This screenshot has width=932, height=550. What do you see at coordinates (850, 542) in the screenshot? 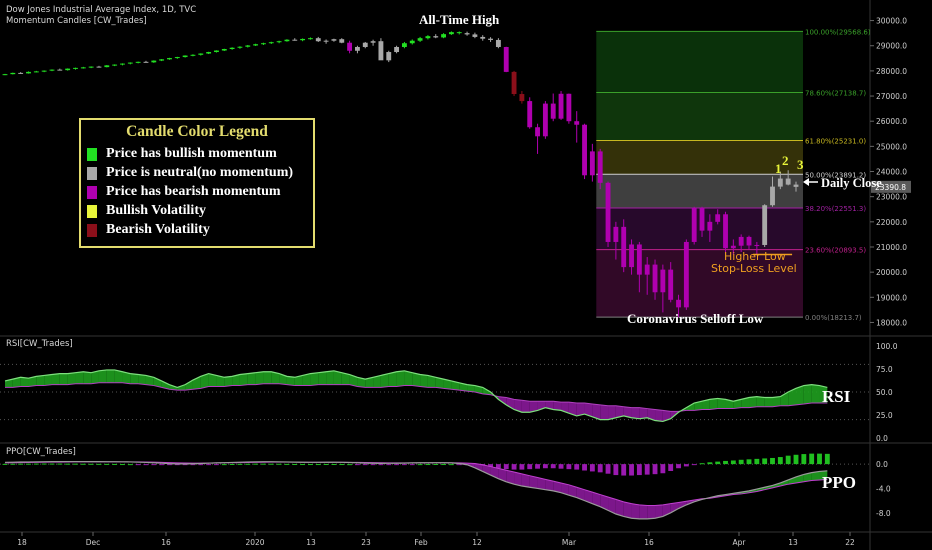
I see `time-tick-label: 22` at bounding box center [850, 542].